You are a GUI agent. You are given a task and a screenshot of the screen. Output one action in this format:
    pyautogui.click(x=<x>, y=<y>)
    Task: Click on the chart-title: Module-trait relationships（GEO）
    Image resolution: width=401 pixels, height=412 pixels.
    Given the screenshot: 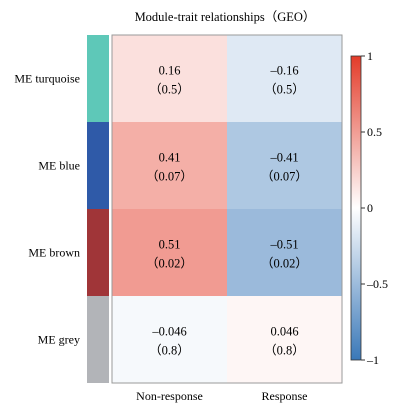 What is the action you would take?
    pyautogui.click(x=225, y=17)
    